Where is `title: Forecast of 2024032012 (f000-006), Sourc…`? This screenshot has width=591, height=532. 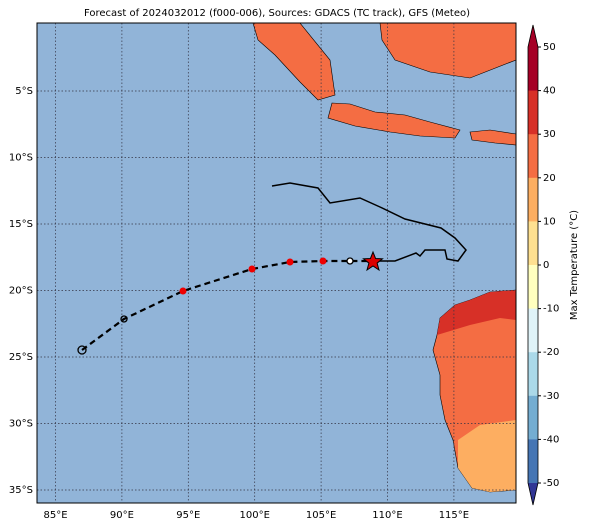 title: Forecast of 2024032012 (f000-006), Sourc… is located at coordinates (277, 13).